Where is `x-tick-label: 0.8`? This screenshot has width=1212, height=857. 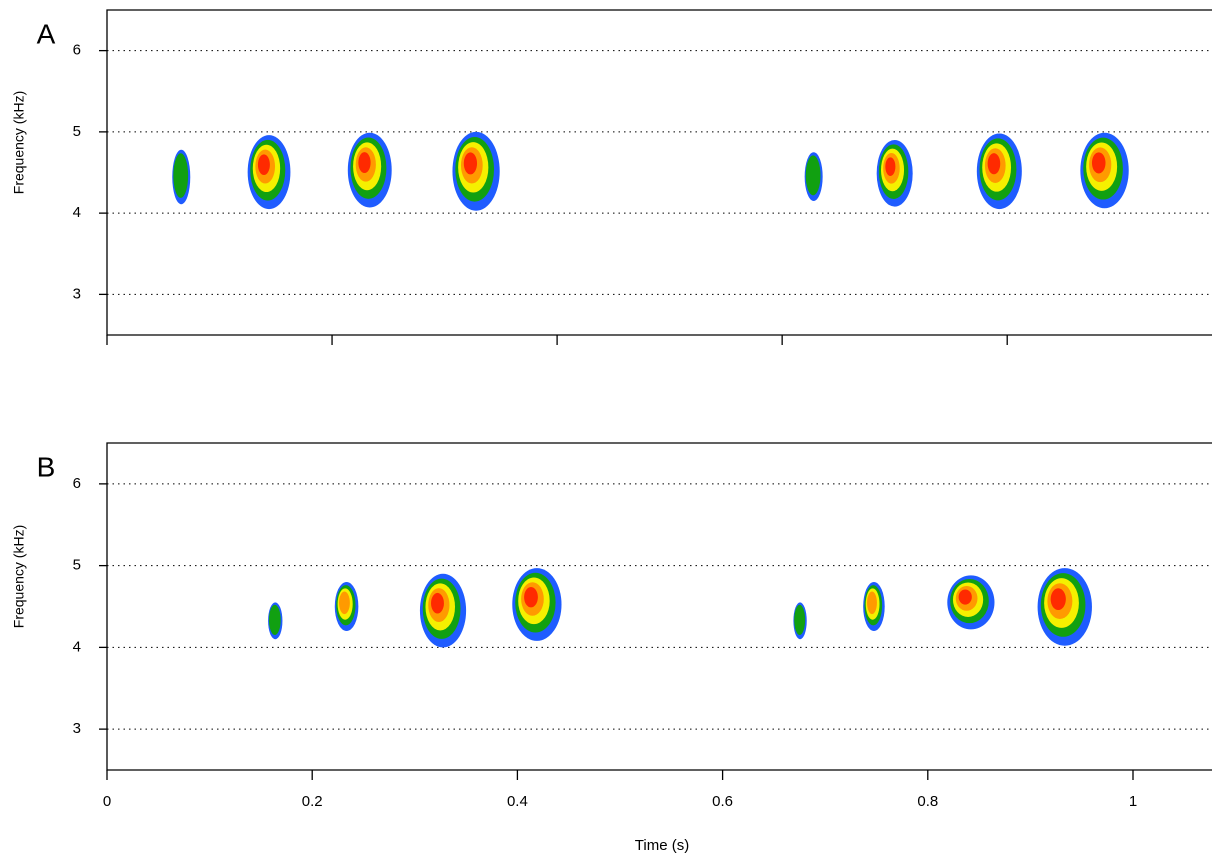 x-tick-label: 0.8 is located at coordinates (927, 801).